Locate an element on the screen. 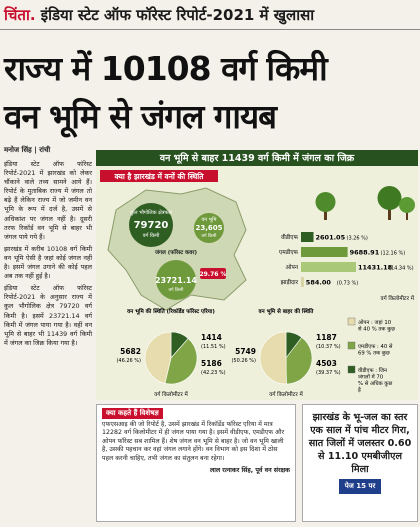 The height and width of the screenshot is (527, 420). legend-label: ओपन : जहां 10 से 40 % तक कुछ is located at coordinates (376, 326).